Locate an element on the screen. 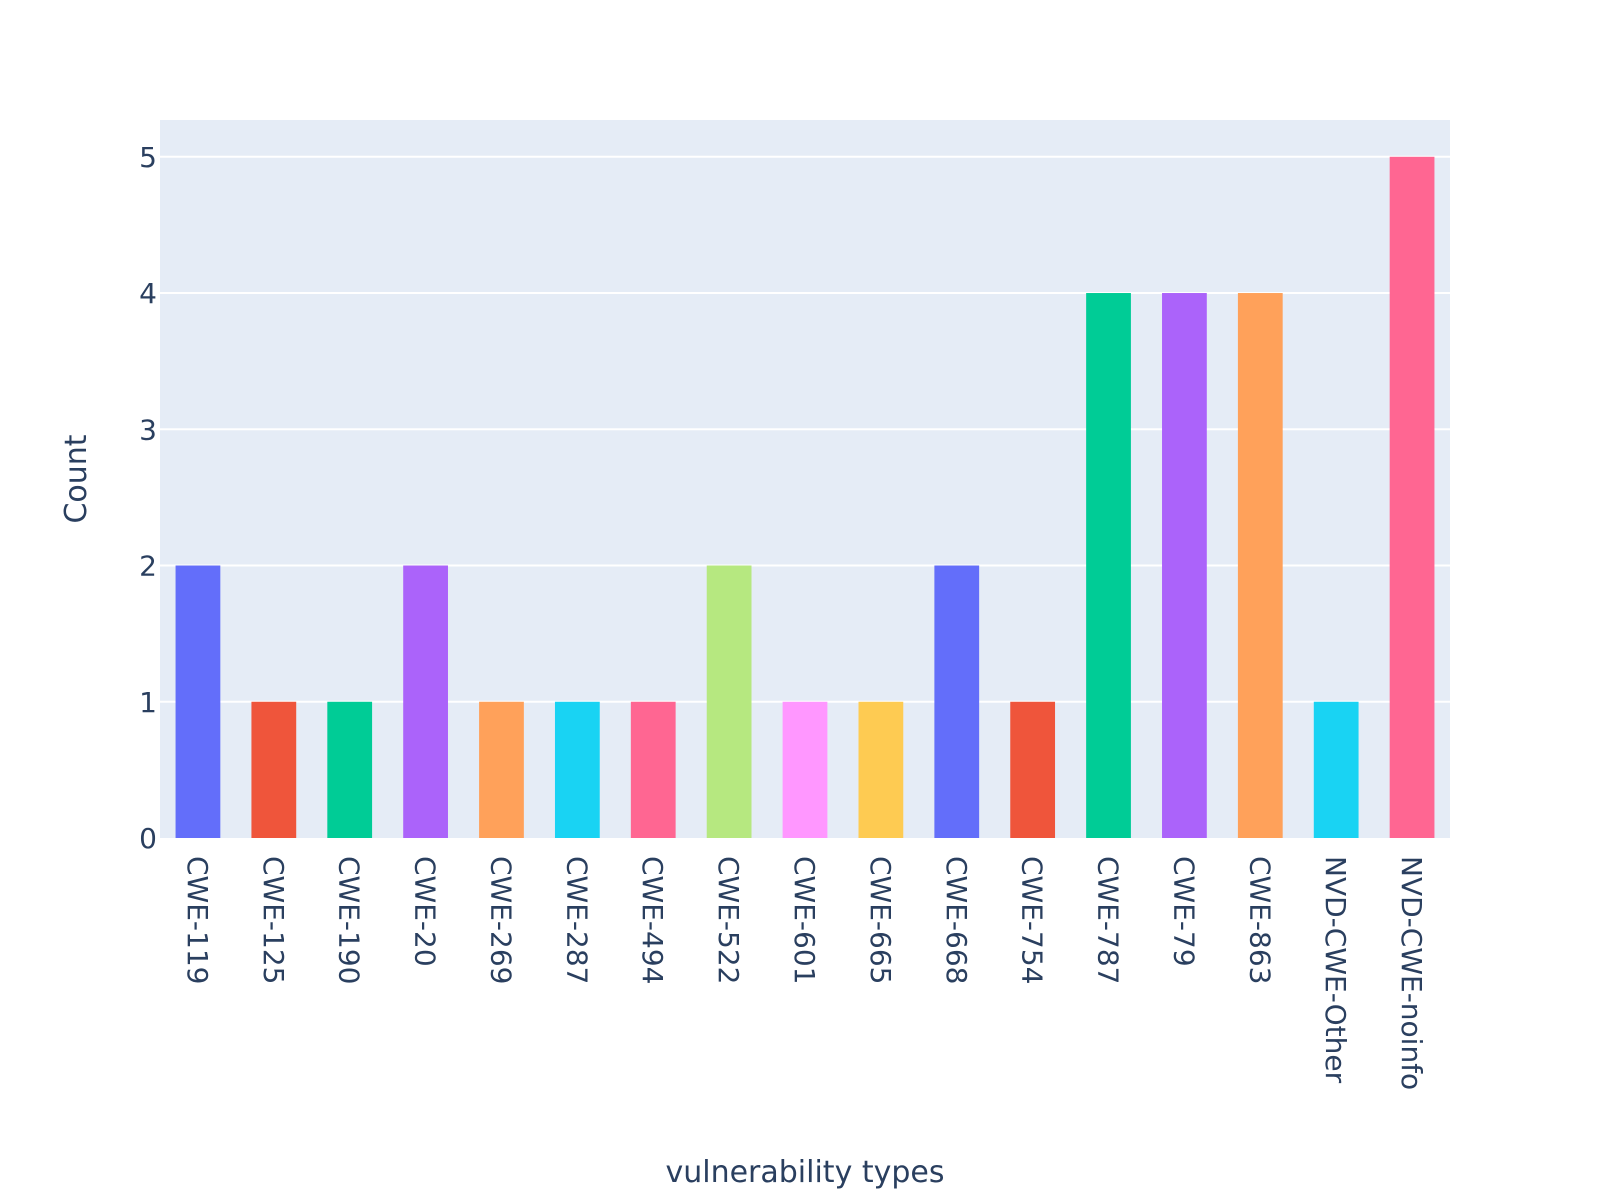 This screenshot has height=1200, width=1600. y-axis-title: Count is located at coordinates (76, 478).